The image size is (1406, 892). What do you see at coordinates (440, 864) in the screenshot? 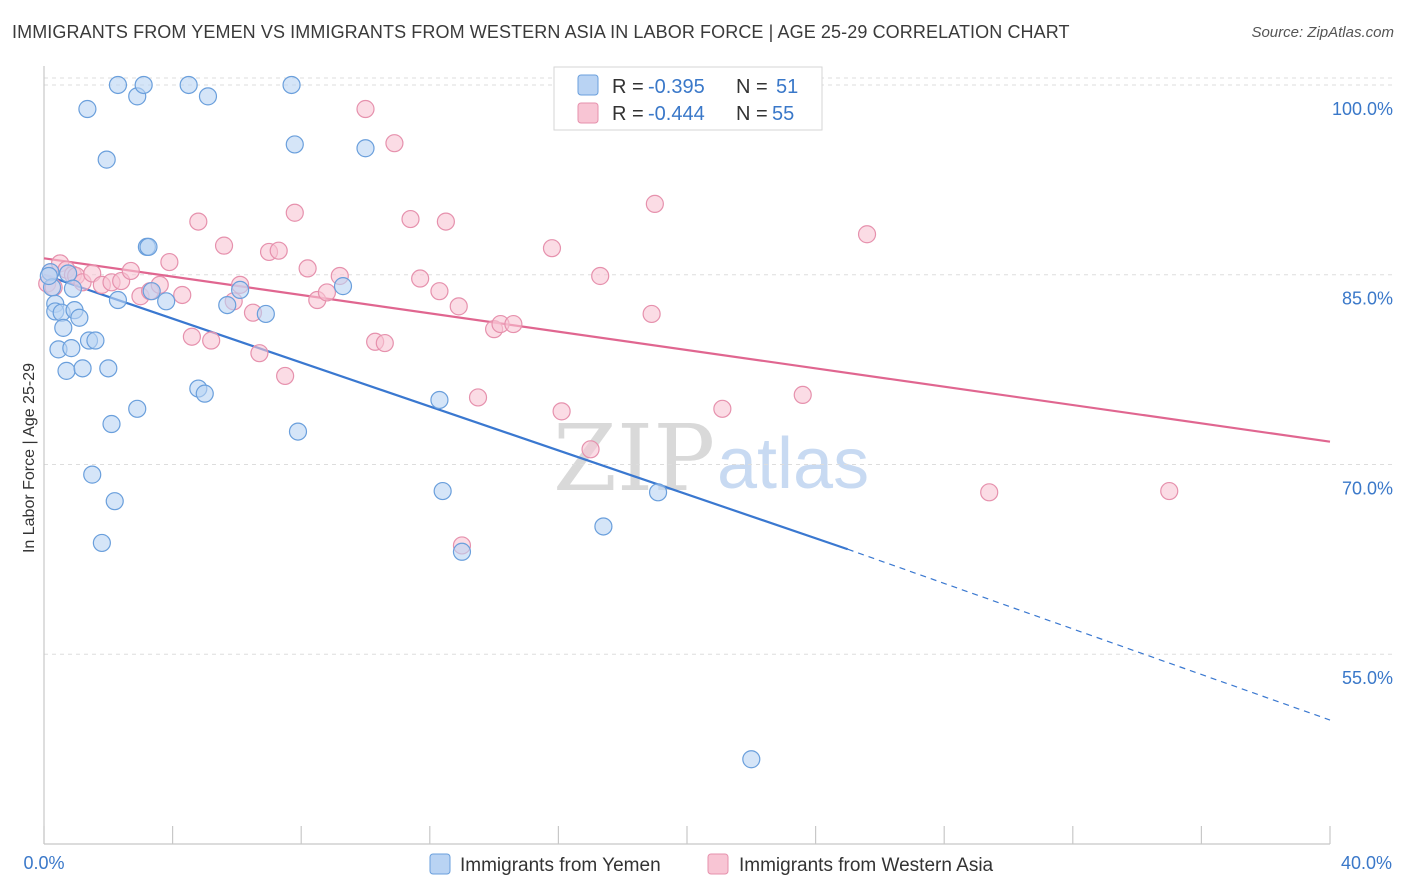
I see `legend-swatch-yemen` at bounding box center [440, 864].